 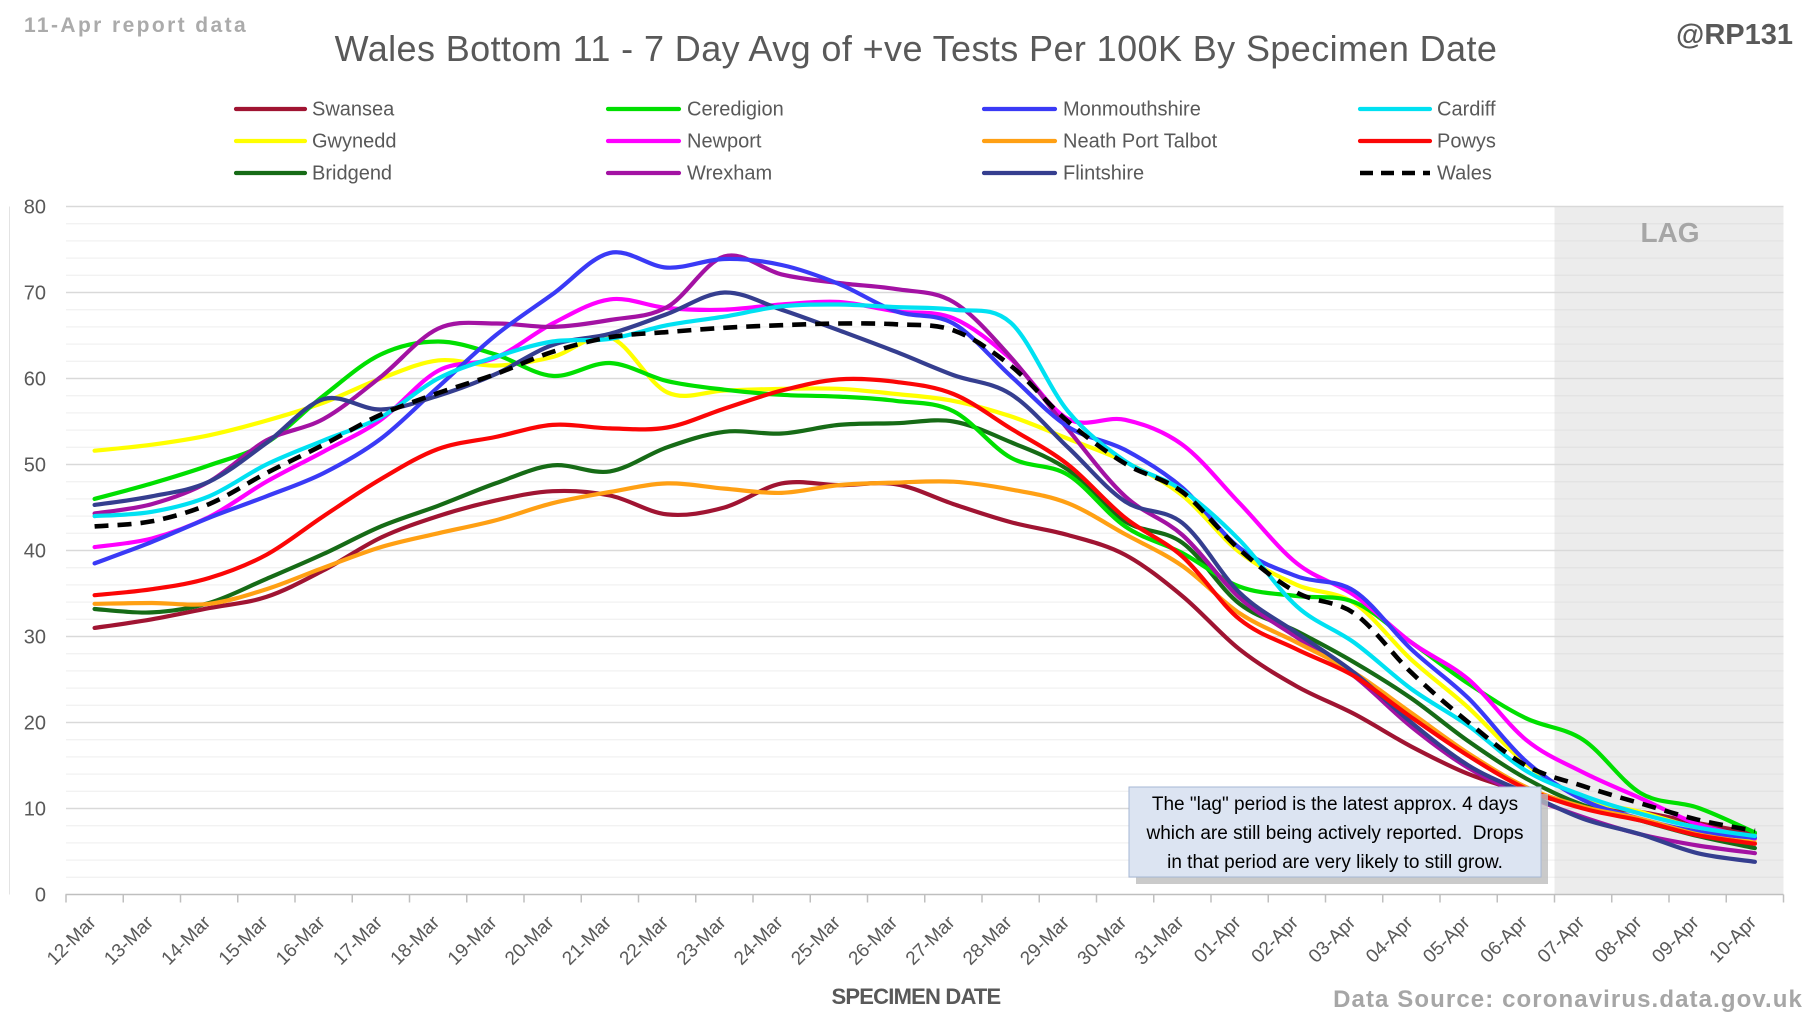 I want to click on svg-text:Data Source: coronavirus.data.: Data Source: coronavirus.data.gov.uk, so click(x=1568, y=999).